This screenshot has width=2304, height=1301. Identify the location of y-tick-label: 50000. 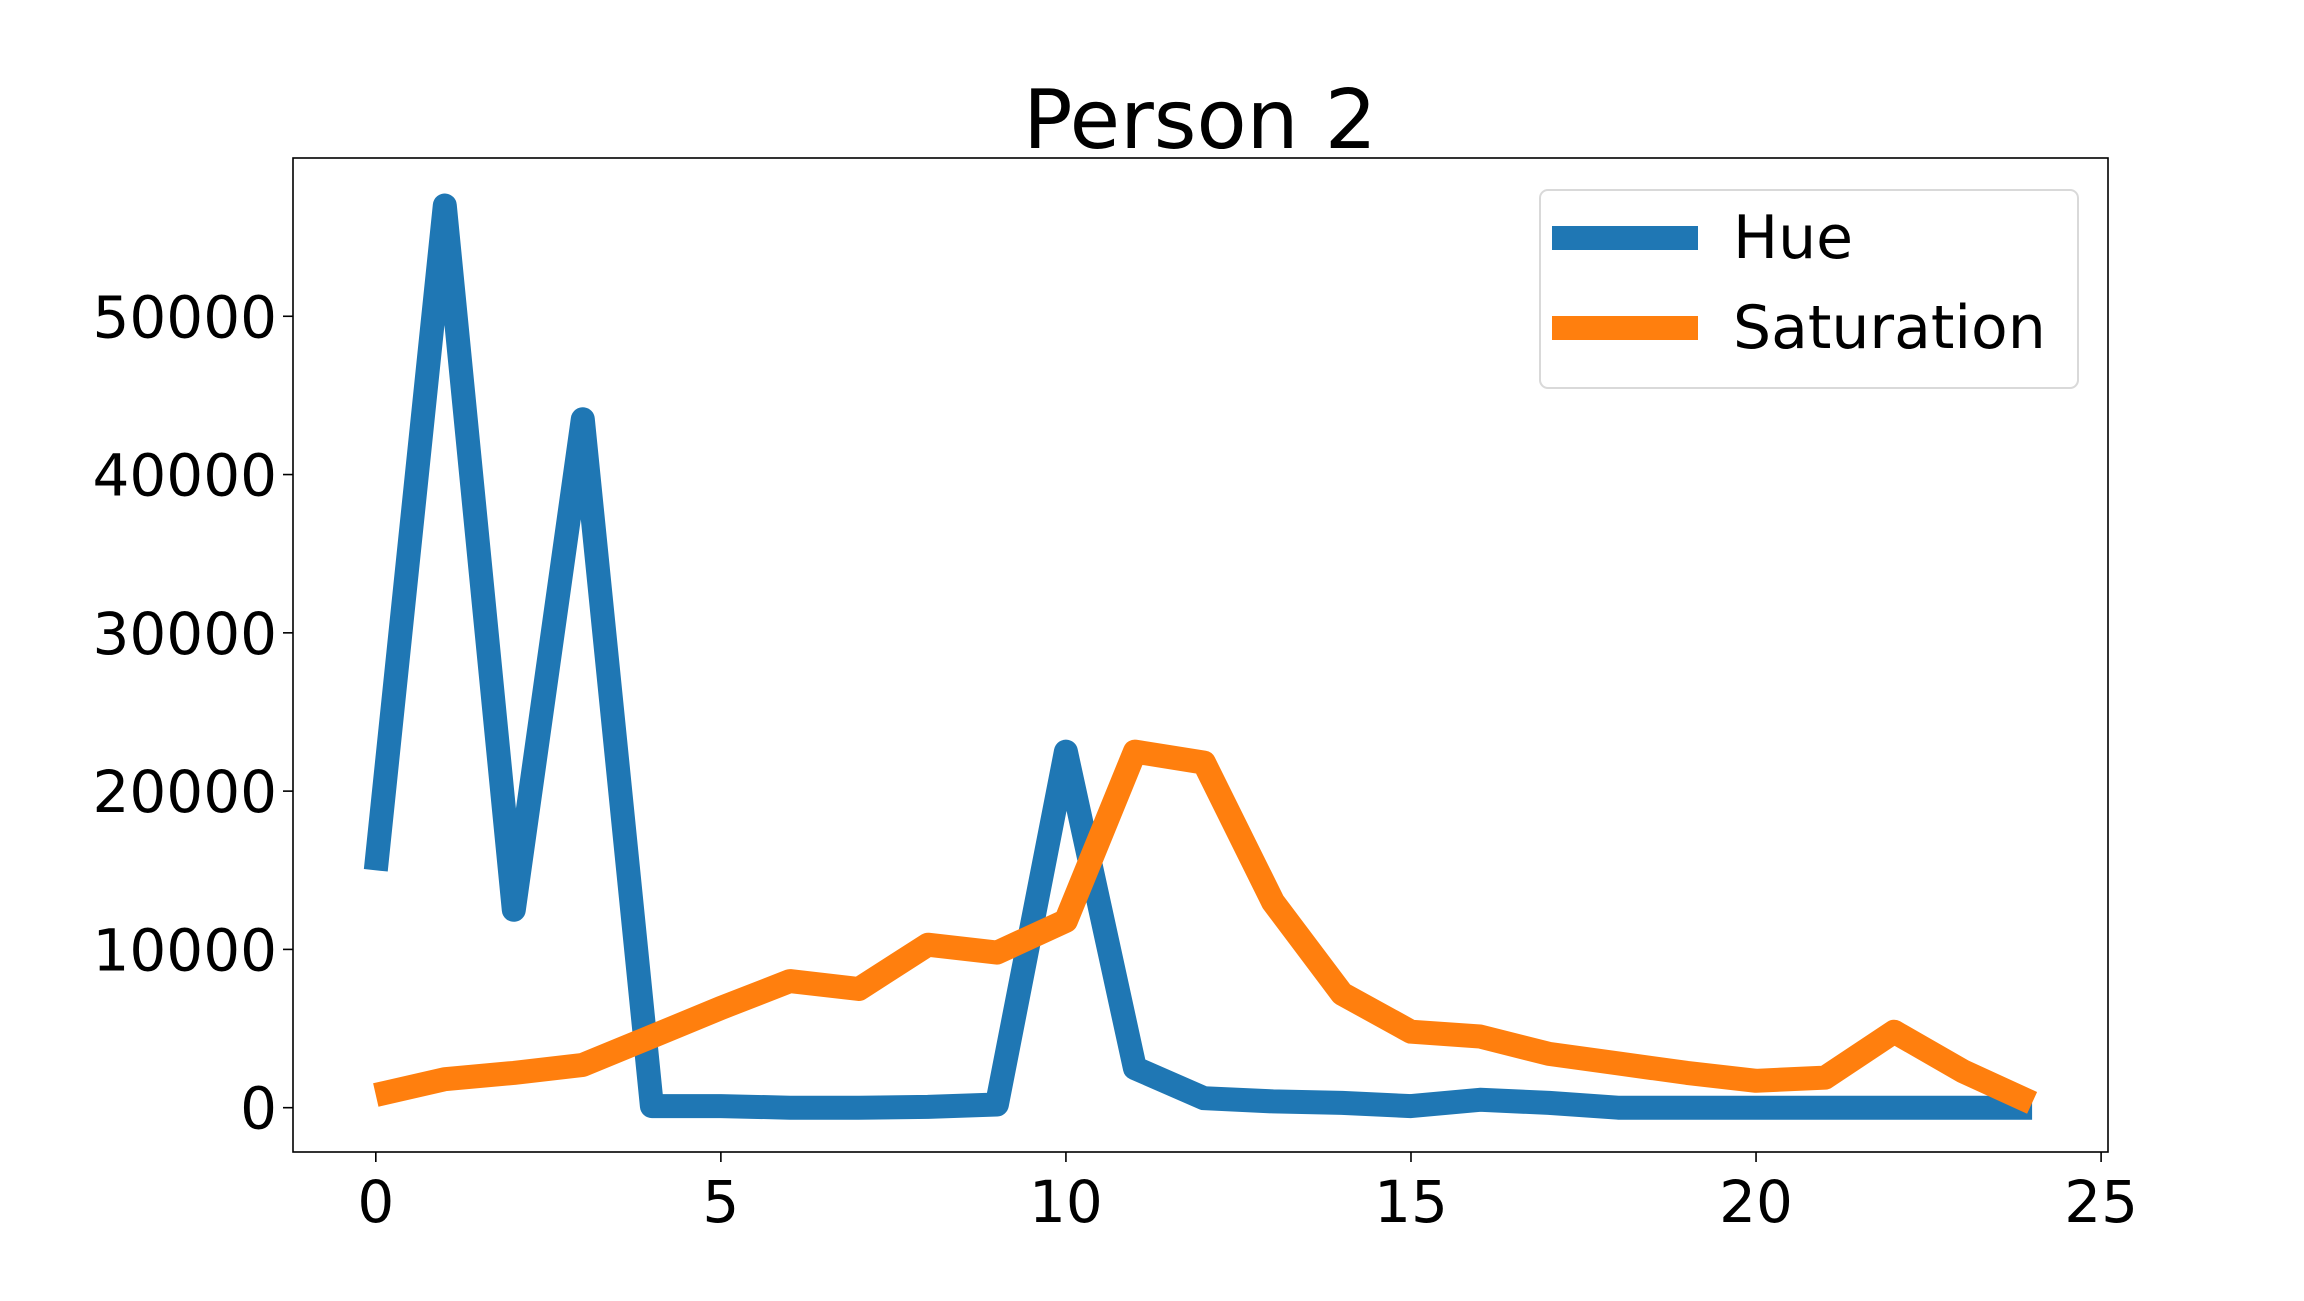
(184, 317).